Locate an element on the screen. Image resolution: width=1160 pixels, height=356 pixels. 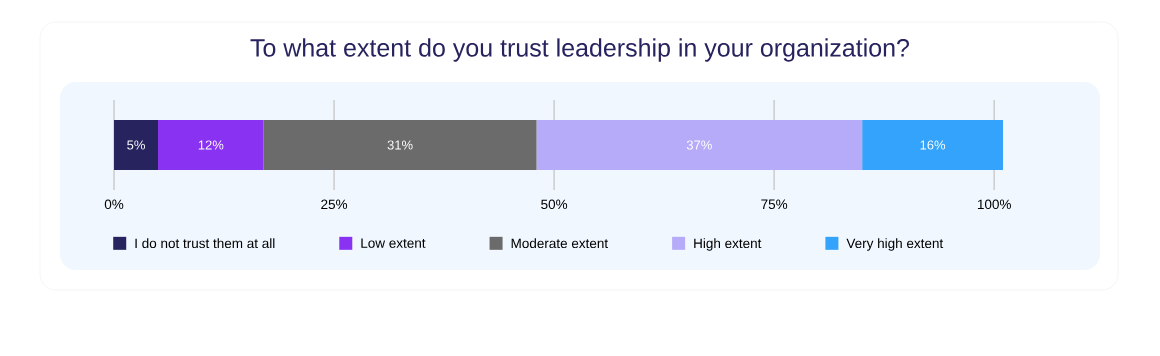
data-label: 16% is located at coordinates (933, 145).